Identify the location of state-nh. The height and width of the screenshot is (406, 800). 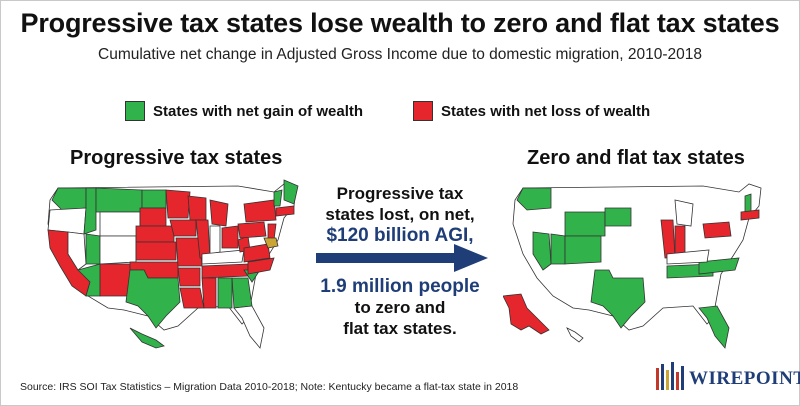
(748, 203).